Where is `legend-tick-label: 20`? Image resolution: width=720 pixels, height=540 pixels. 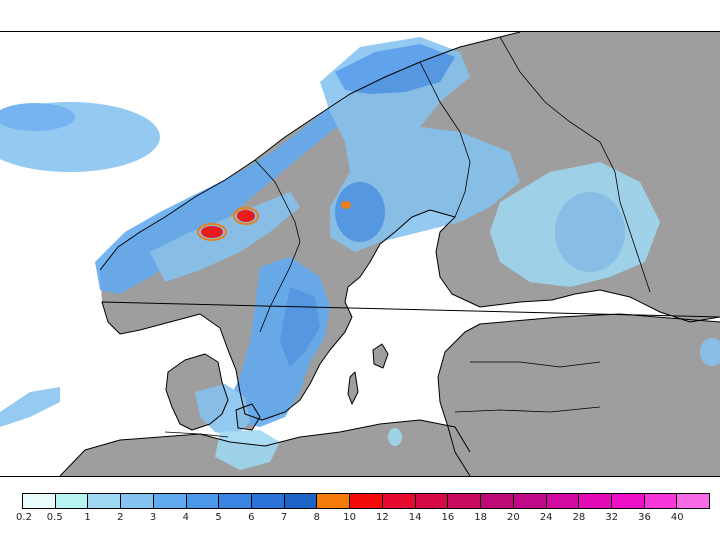
legend-tick-label: 20 is located at coordinates (513, 517).